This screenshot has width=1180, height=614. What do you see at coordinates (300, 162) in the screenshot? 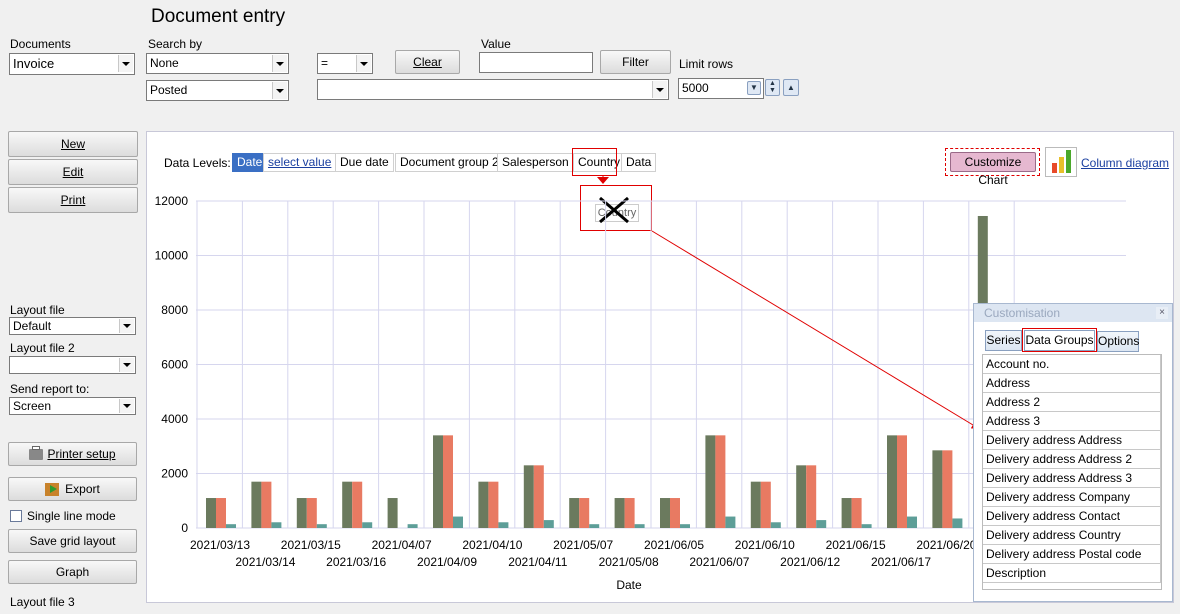
I see `data-level-select-value: select value` at bounding box center [300, 162].